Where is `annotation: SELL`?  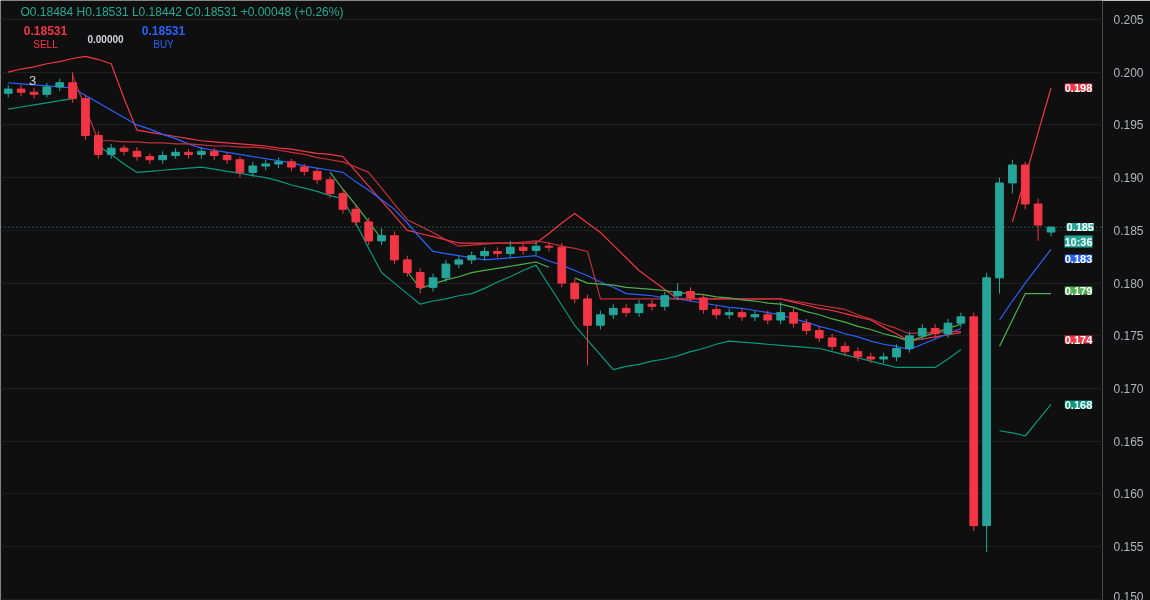
annotation: SELL is located at coordinates (46, 44).